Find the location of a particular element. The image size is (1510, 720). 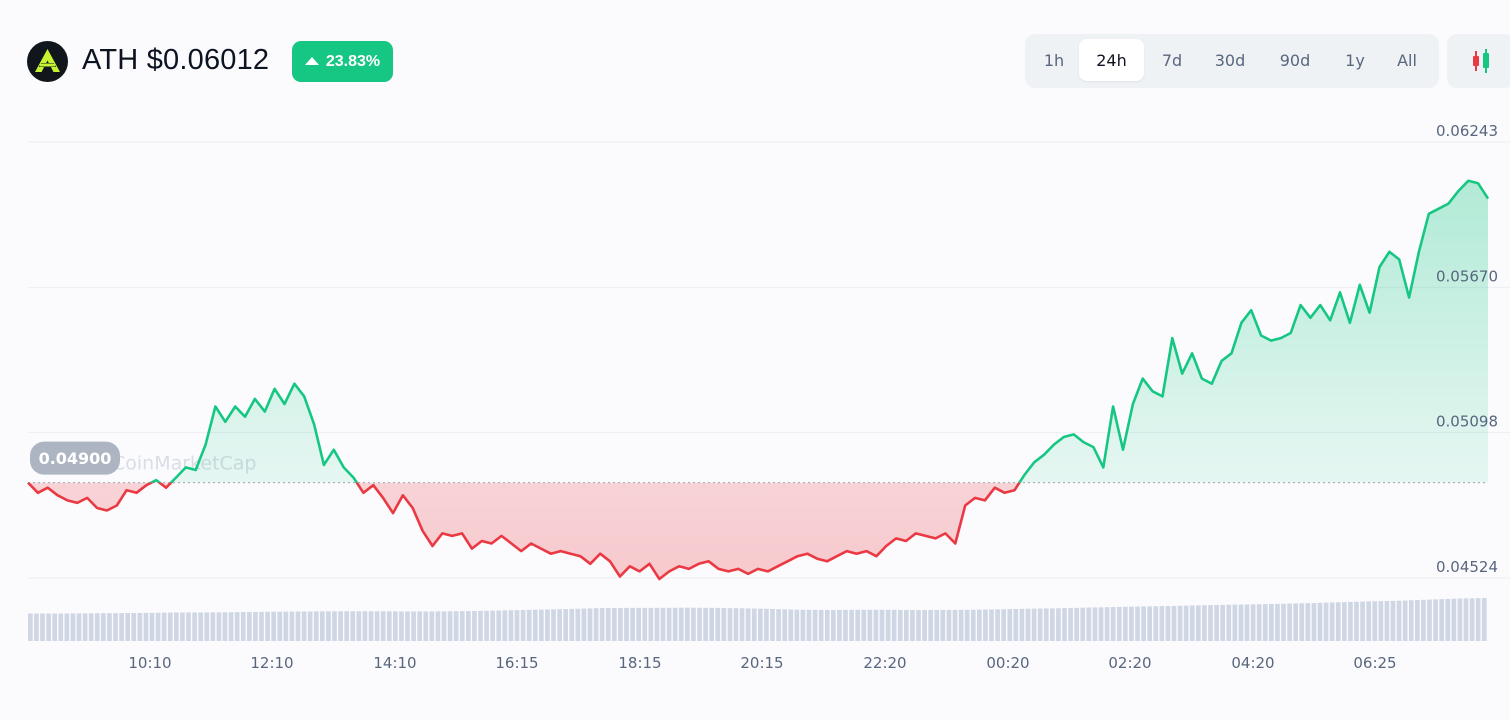

y-tick-label: 0.05670 is located at coordinates (1467, 276).